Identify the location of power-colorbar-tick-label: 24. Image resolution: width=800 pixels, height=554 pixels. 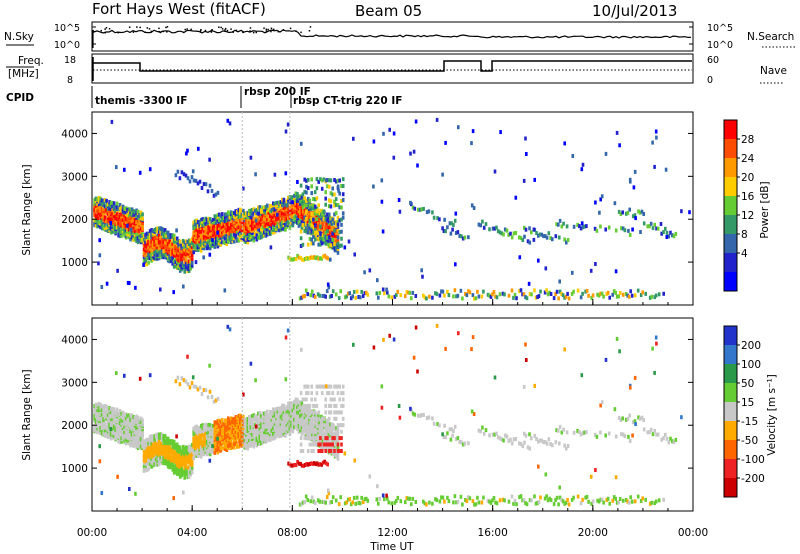
(748, 159).